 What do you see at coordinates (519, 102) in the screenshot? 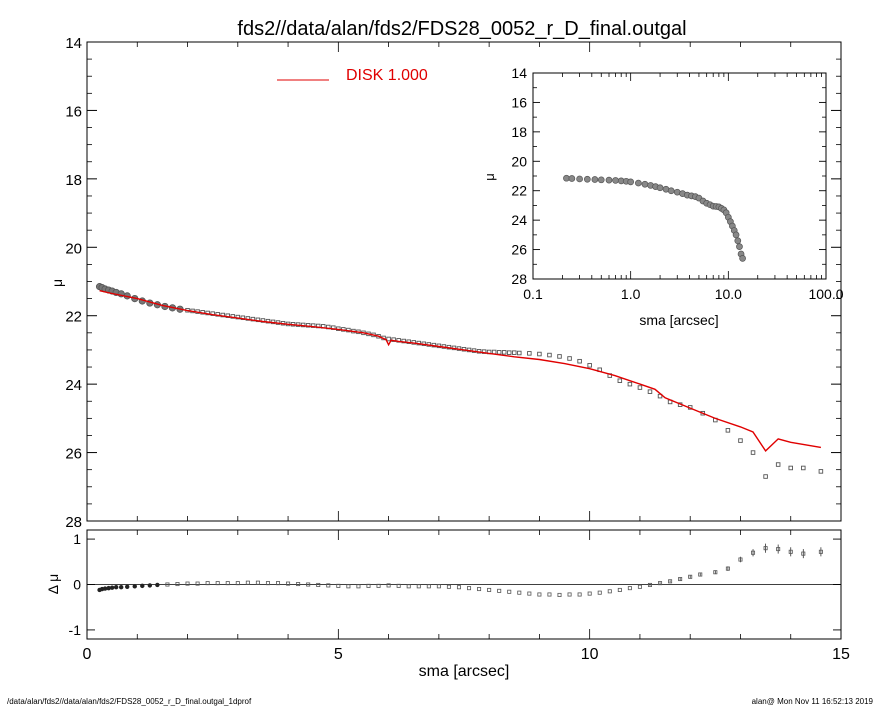
I see `inset-y-tick-label: 16` at bounding box center [519, 102].